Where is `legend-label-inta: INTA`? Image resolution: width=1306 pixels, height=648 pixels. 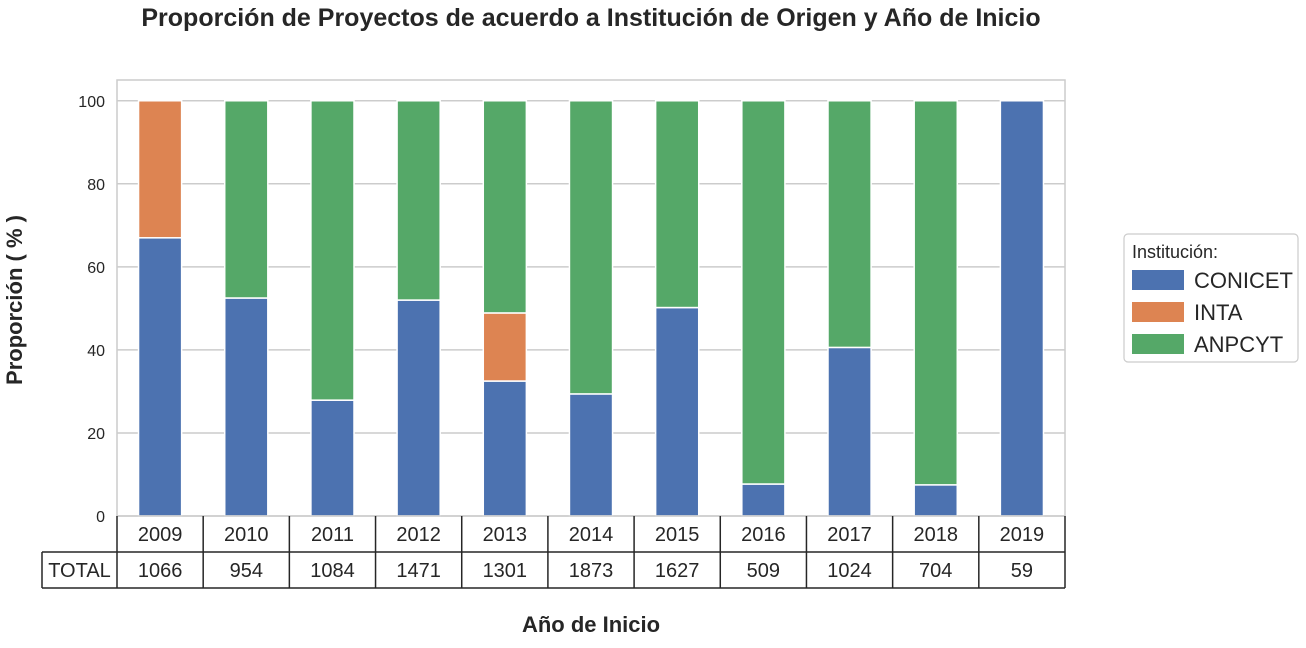
legend-label-inta: INTA is located at coordinates (1218, 312).